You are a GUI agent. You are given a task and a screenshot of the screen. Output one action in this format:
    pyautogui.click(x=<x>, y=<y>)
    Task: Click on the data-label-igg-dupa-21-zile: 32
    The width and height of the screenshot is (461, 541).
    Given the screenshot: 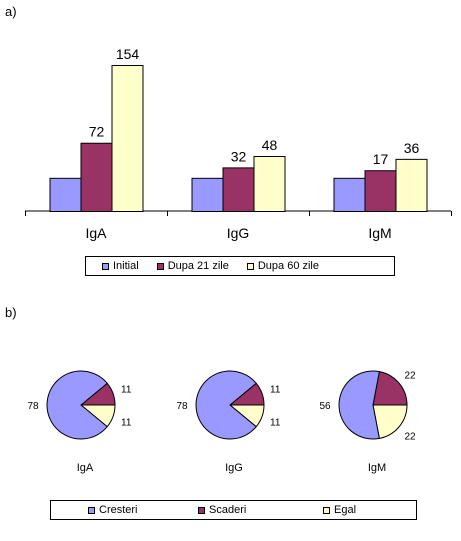 What is the action you would take?
    pyautogui.click(x=239, y=156)
    